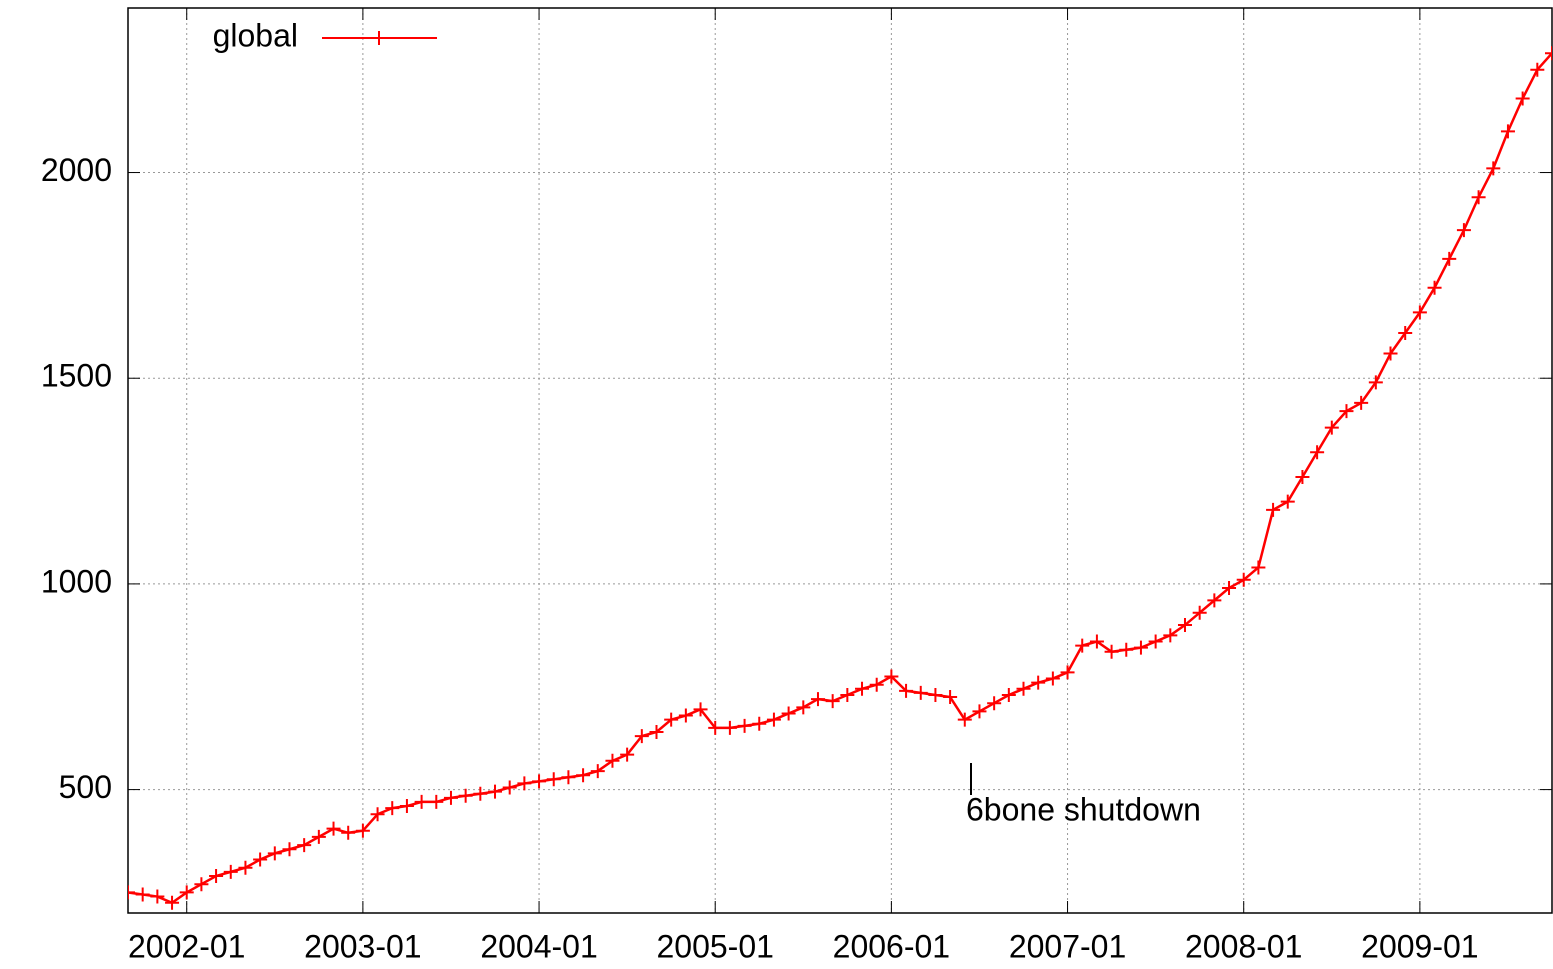 This screenshot has width=1553, height=969. What do you see at coordinates (76, 376) in the screenshot?
I see `y-tick-label: 1500` at bounding box center [76, 376].